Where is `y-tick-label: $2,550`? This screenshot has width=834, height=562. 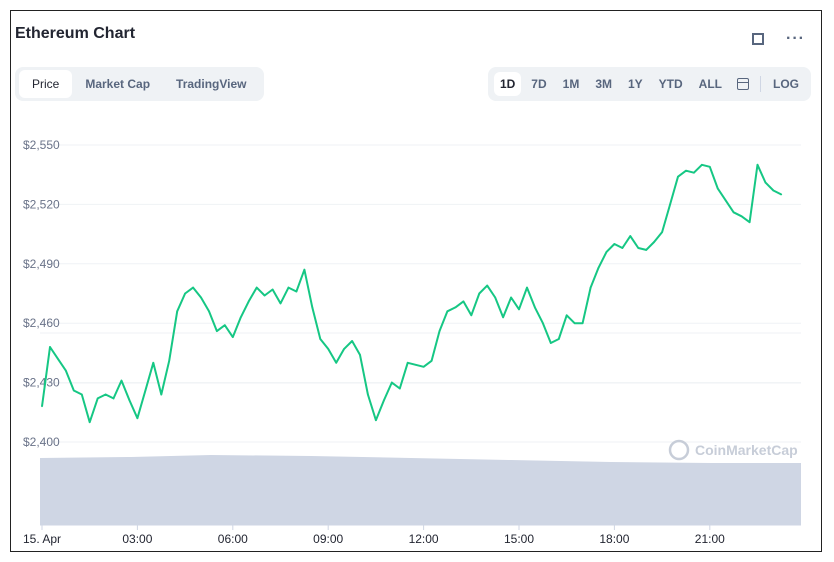
y-tick-label: $2,550 is located at coordinates (41, 145).